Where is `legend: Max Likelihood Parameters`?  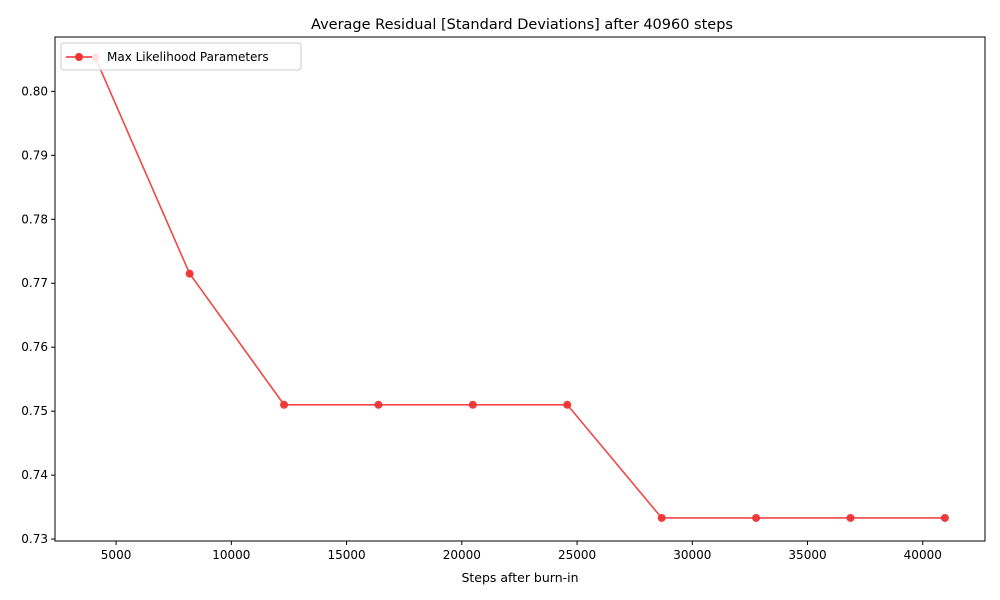 legend: Max Likelihood Parameters is located at coordinates (181, 56).